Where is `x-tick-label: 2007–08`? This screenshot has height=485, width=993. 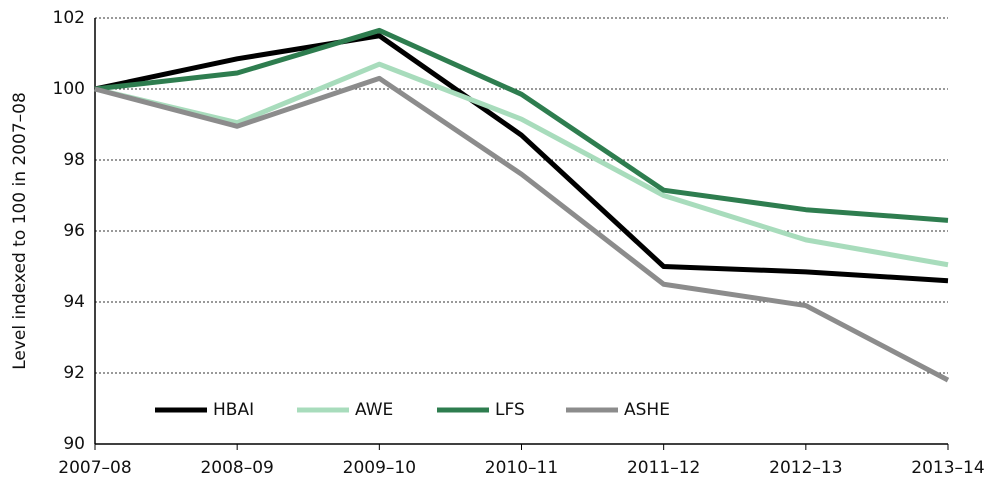
x-tick-label: 2007–08 is located at coordinates (94, 468).